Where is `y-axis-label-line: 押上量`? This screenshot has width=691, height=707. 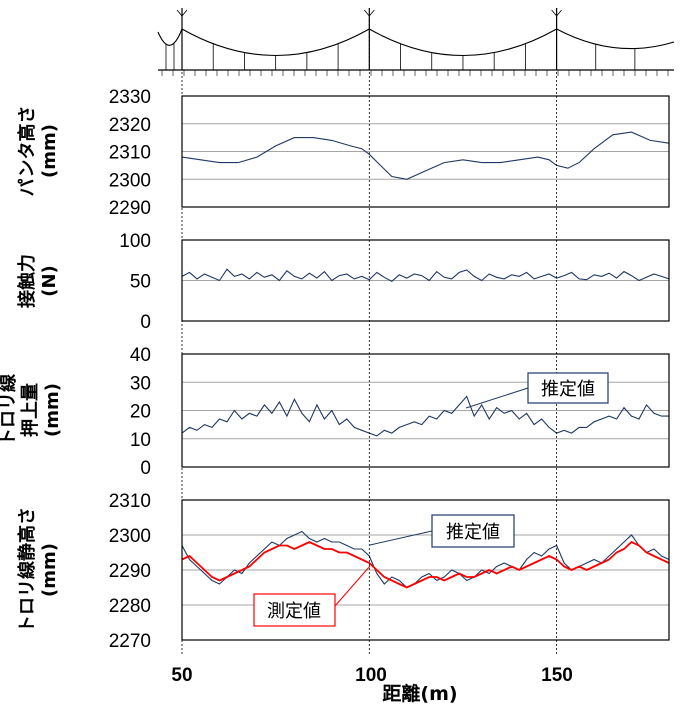 y-axis-label-line: 押上量 is located at coordinates (30, 410).